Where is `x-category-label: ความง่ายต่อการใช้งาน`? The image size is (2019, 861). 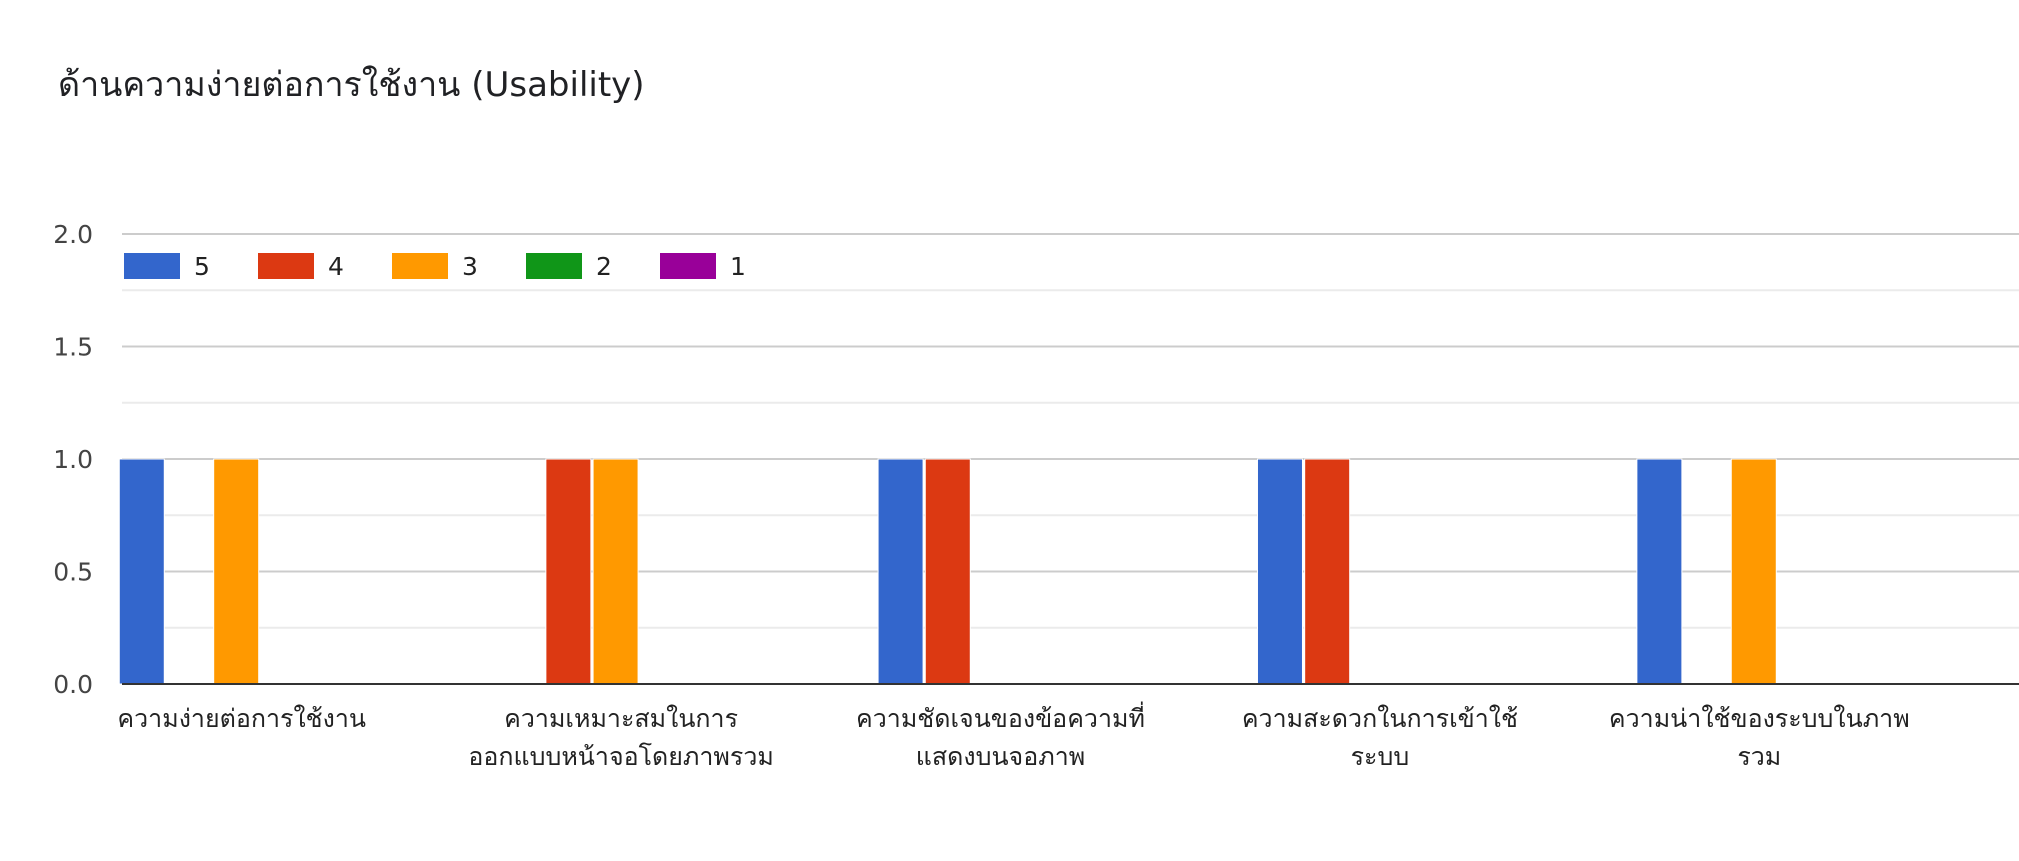 x-category-label: ความง่ายต่อการใช้งาน is located at coordinates (241, 718).